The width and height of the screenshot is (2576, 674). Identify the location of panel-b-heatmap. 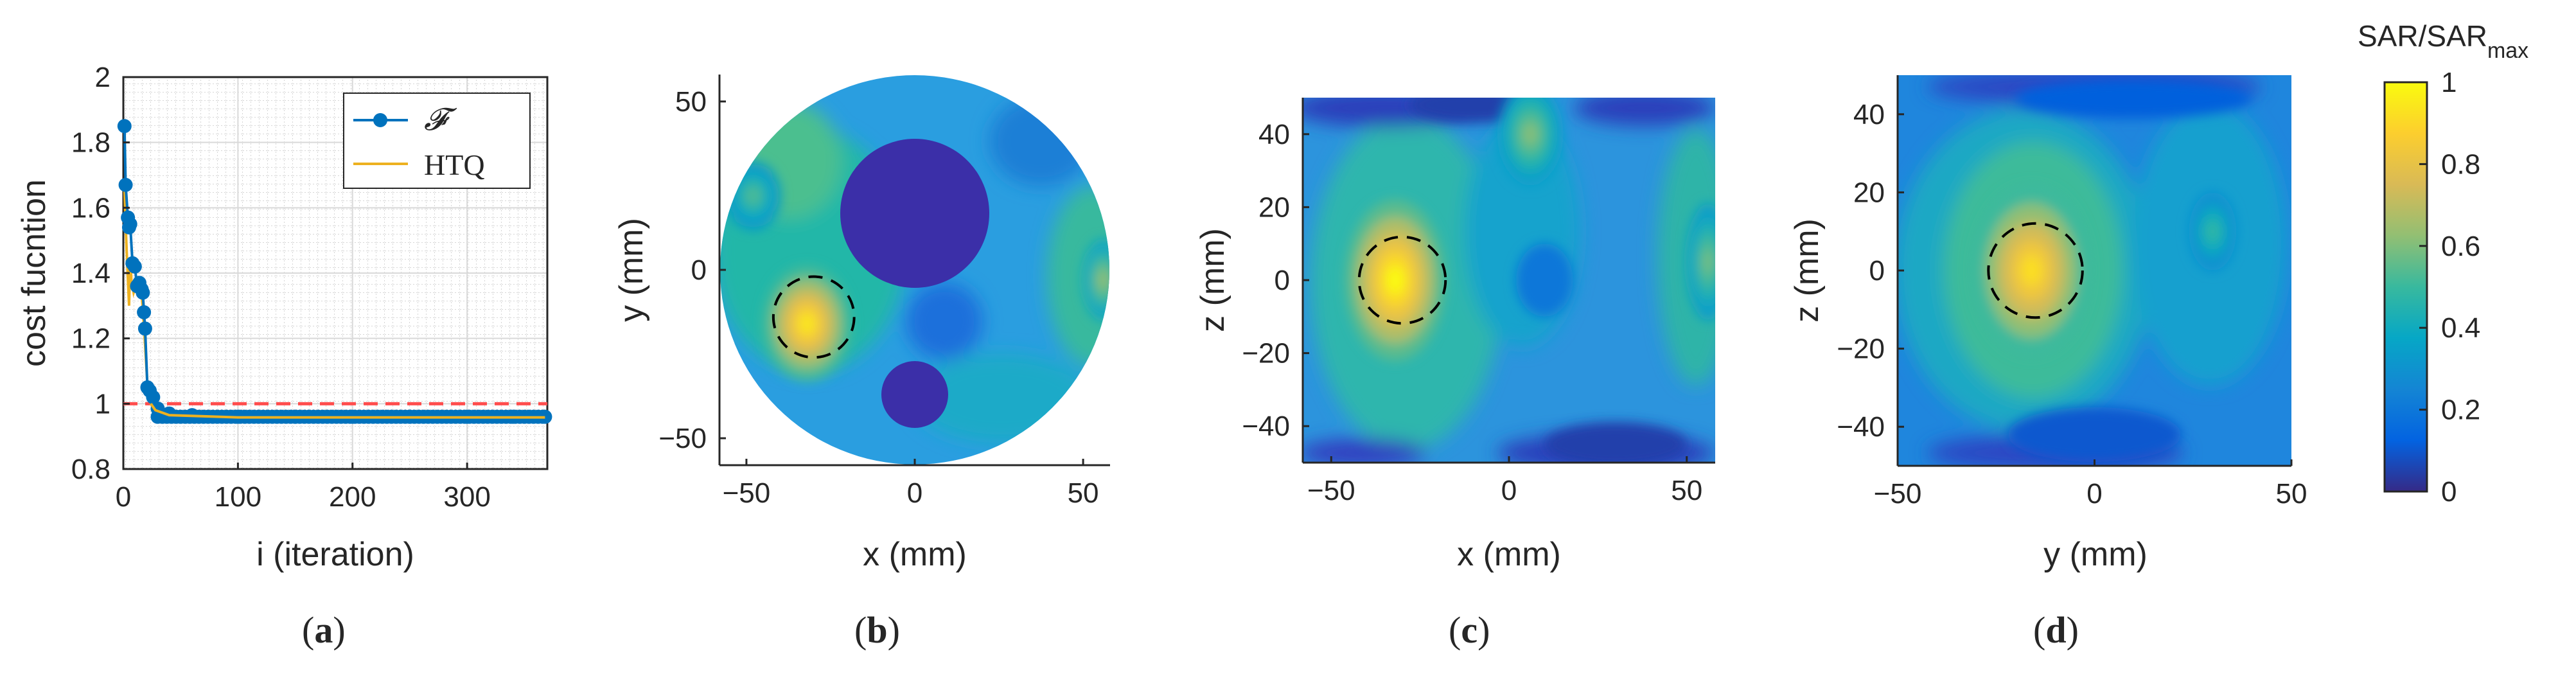
(914, 270).